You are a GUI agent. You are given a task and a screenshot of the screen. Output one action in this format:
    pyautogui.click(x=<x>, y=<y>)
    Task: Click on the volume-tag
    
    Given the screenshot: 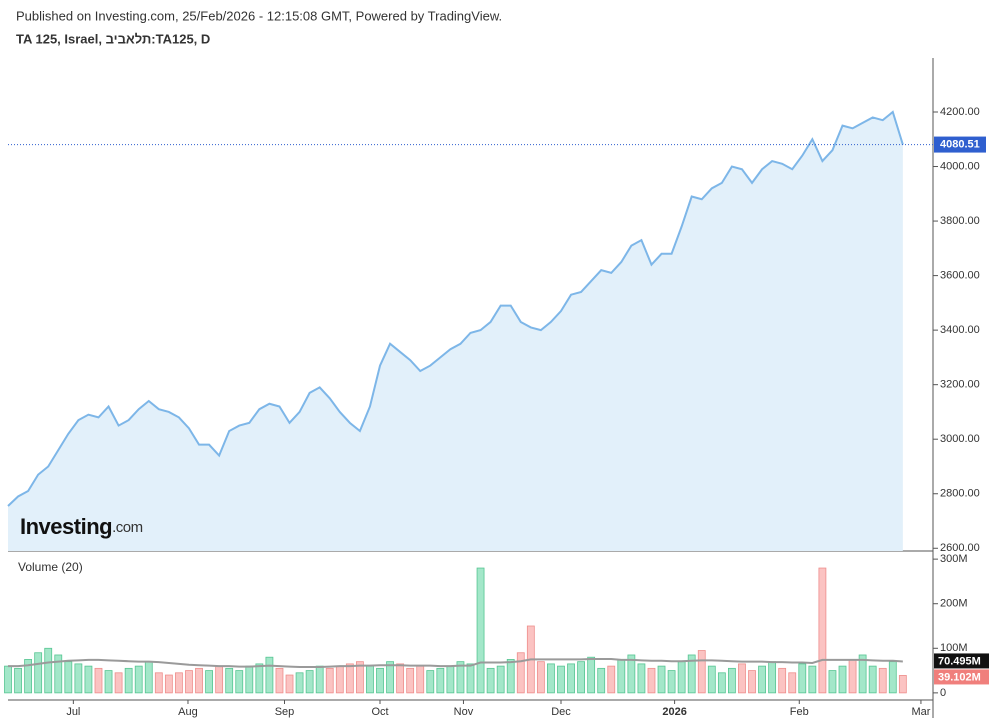 What is the action you would take?
    pyautogui.click(x=961, y=677)
    